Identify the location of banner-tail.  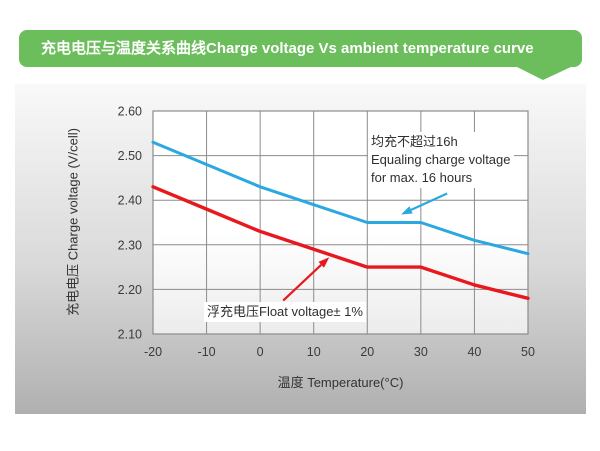
(544, 73).